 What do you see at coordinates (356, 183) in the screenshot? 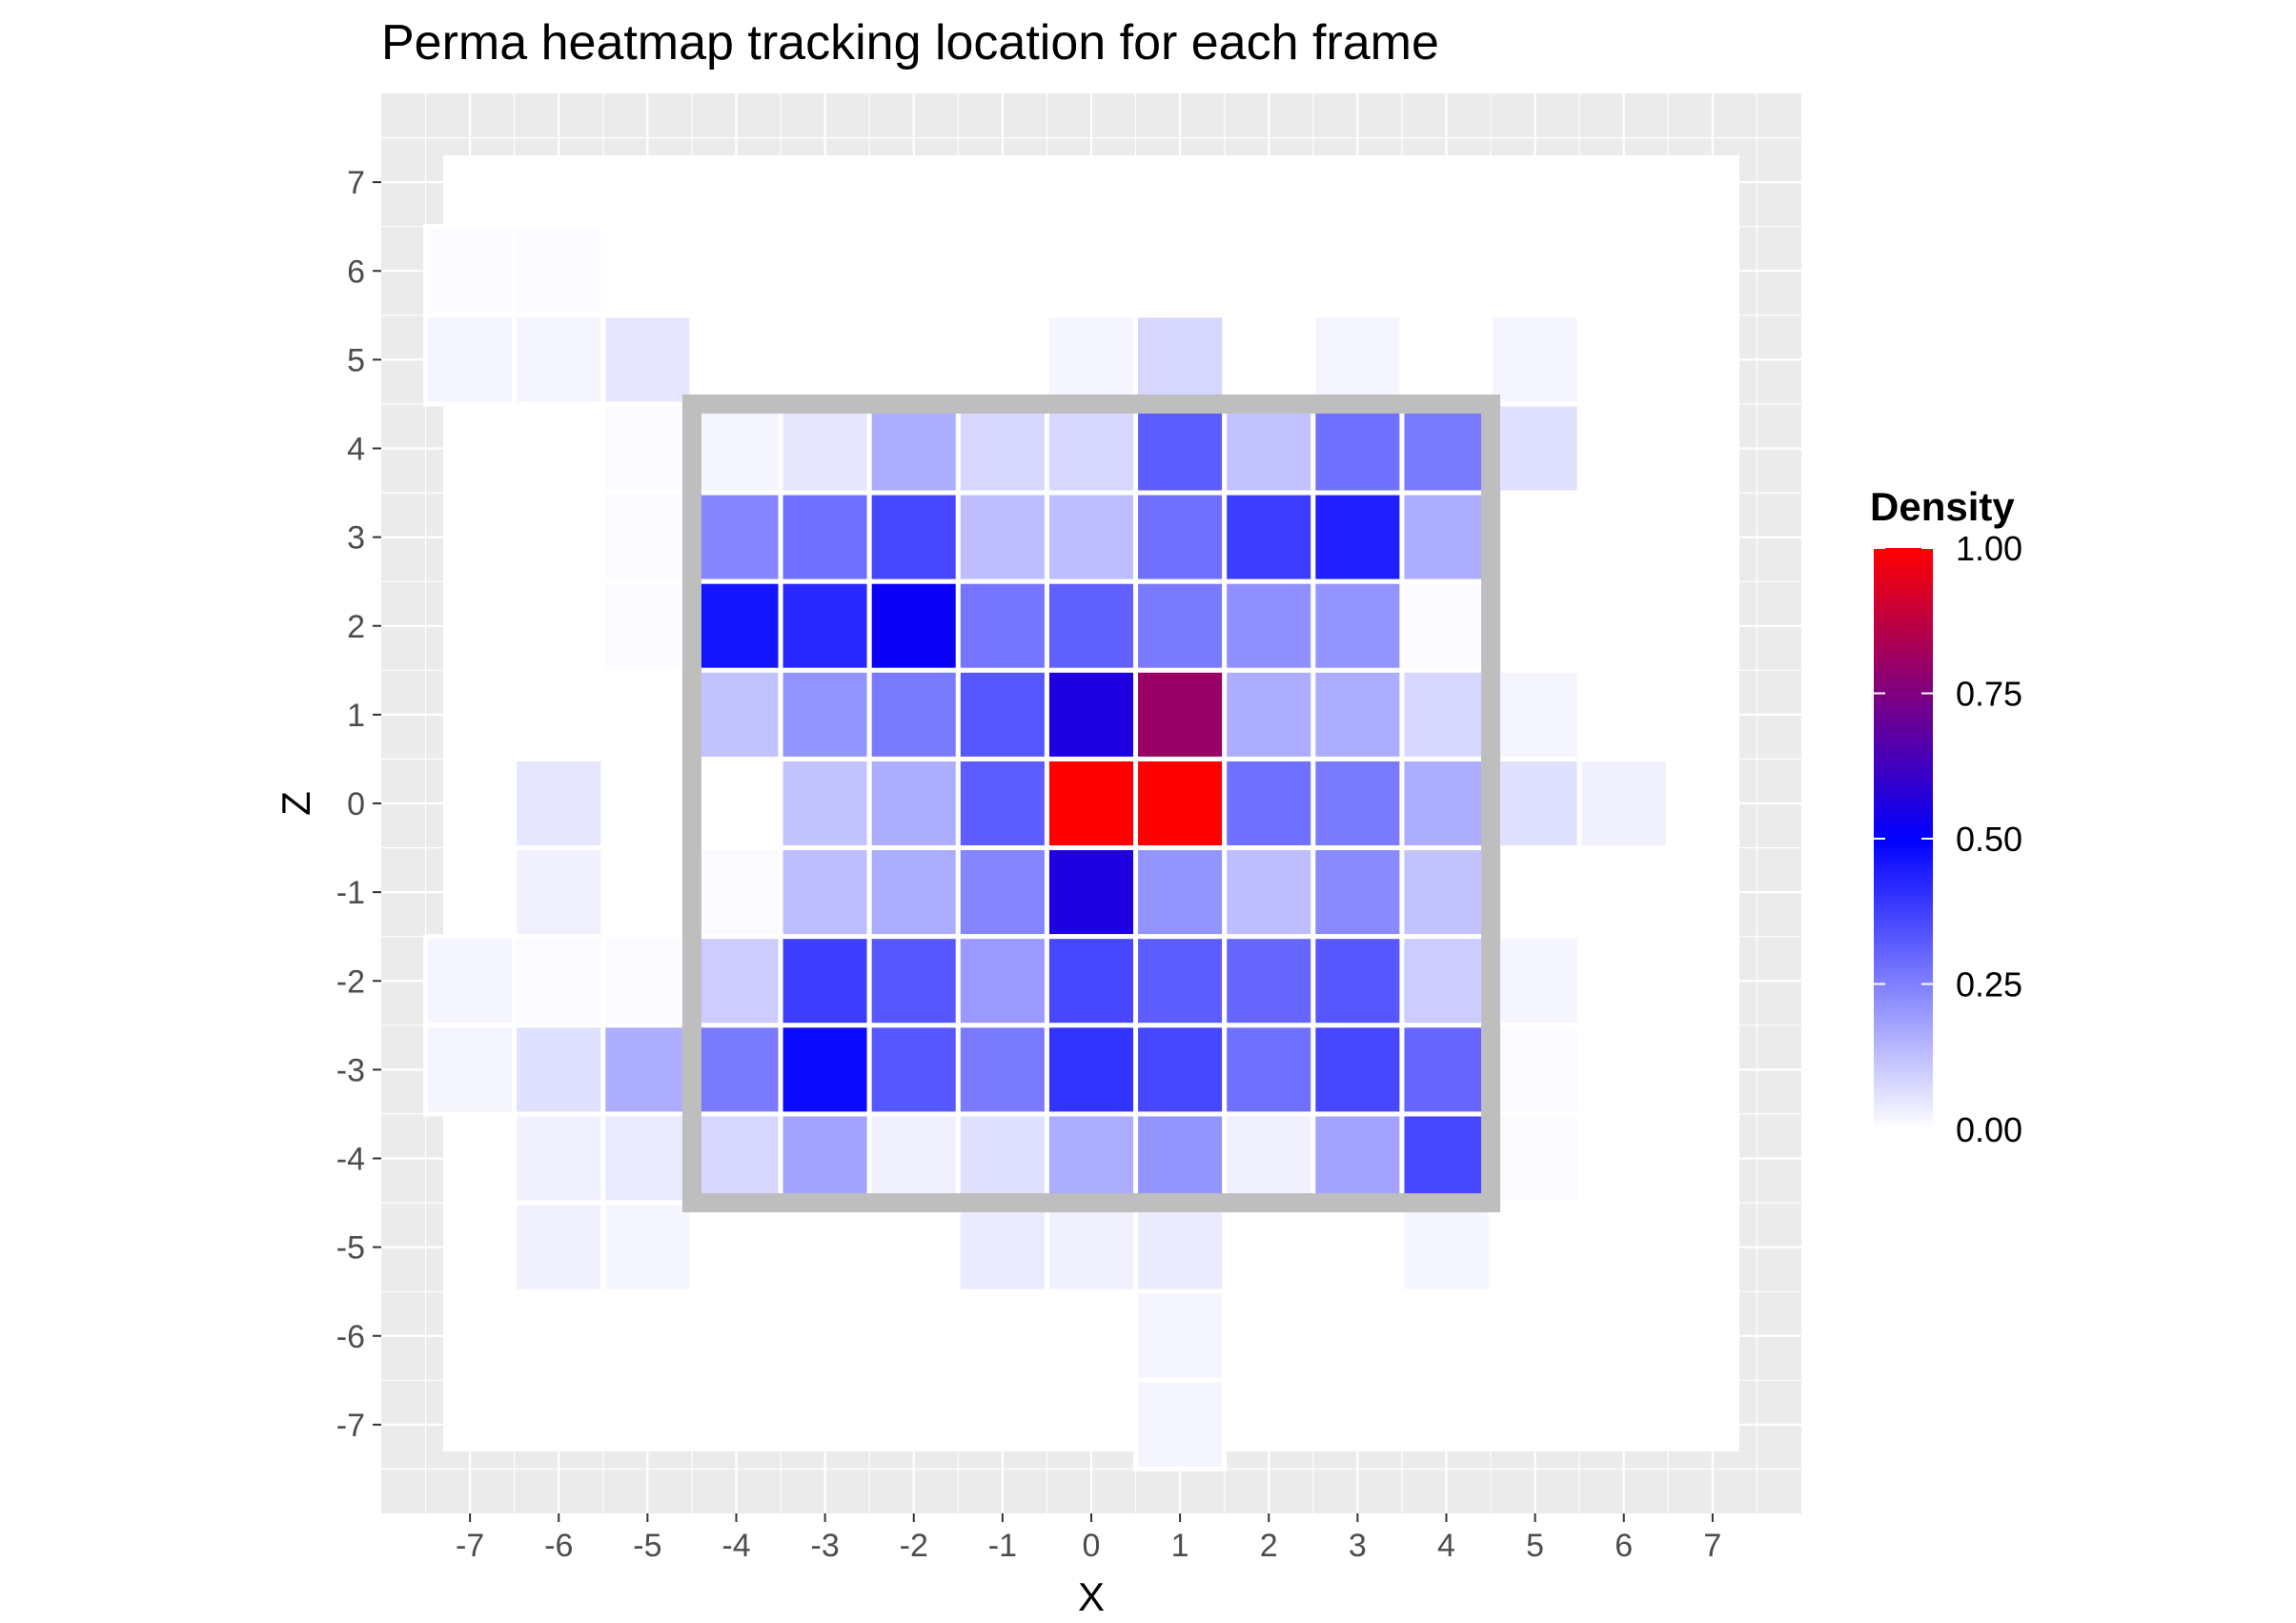
I see `y-tick-label: 7` at bounding box center [356, 183].